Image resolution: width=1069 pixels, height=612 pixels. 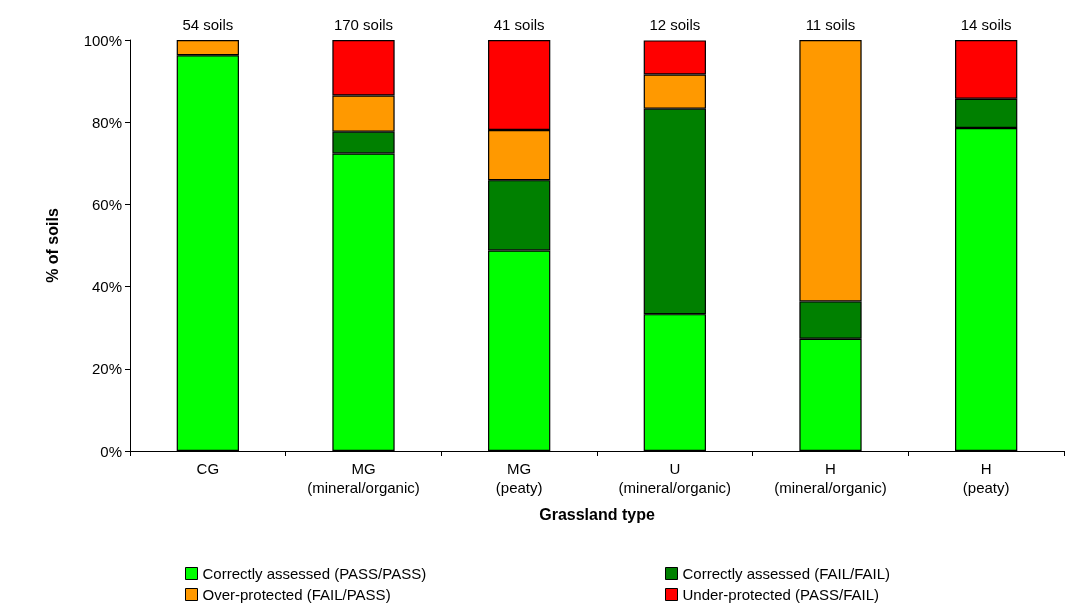 What do you see at coordinates (111, 451) in the screenshot?
I see `y-tick-label: 0%` at bounding box center [111, 451].